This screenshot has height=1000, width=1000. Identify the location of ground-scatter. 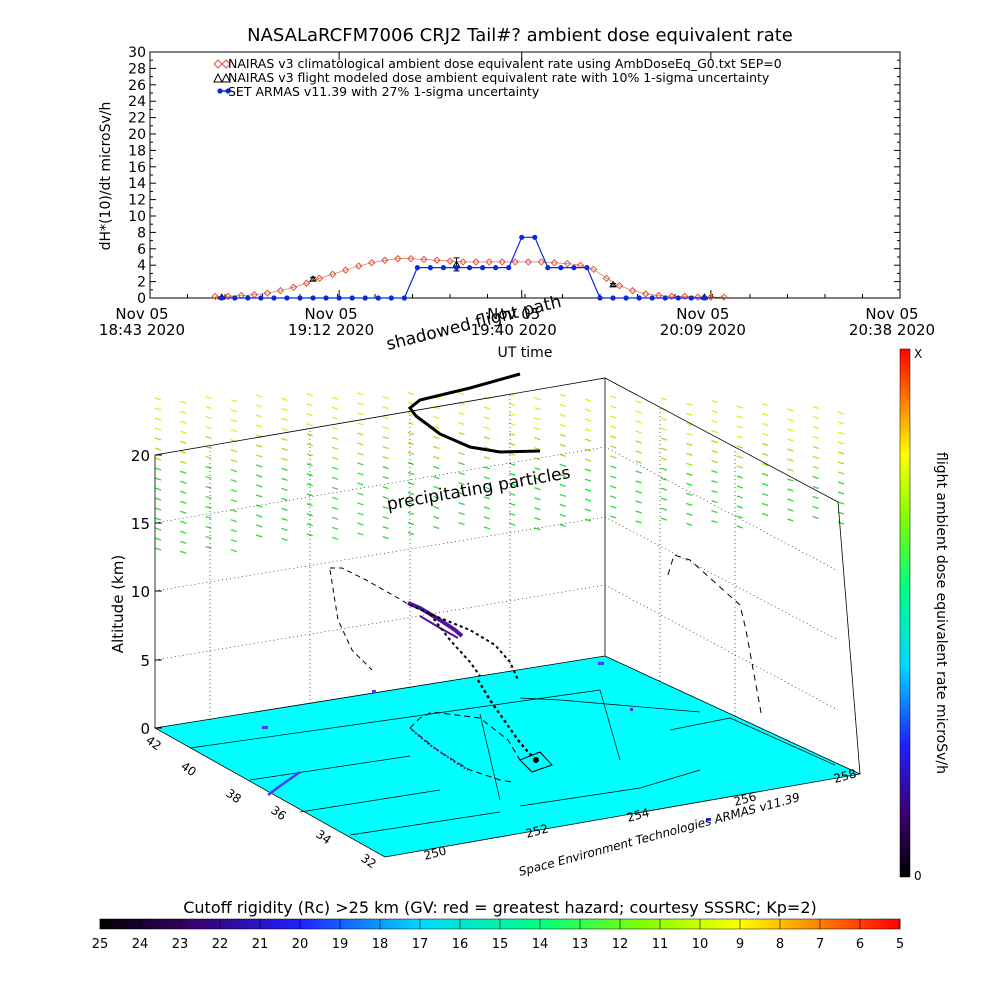
(486, 741).